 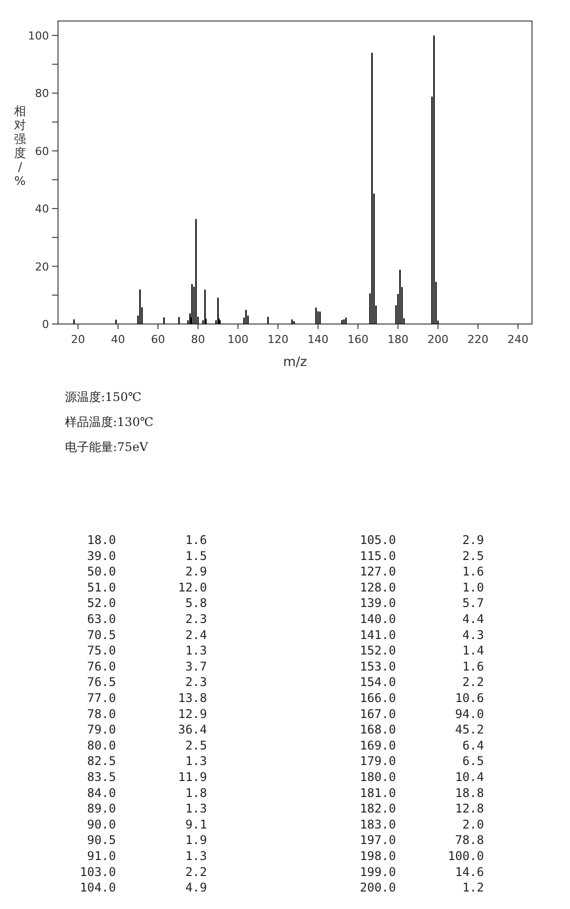 I want to click on text: 82.5, so click(x=101, y=761).